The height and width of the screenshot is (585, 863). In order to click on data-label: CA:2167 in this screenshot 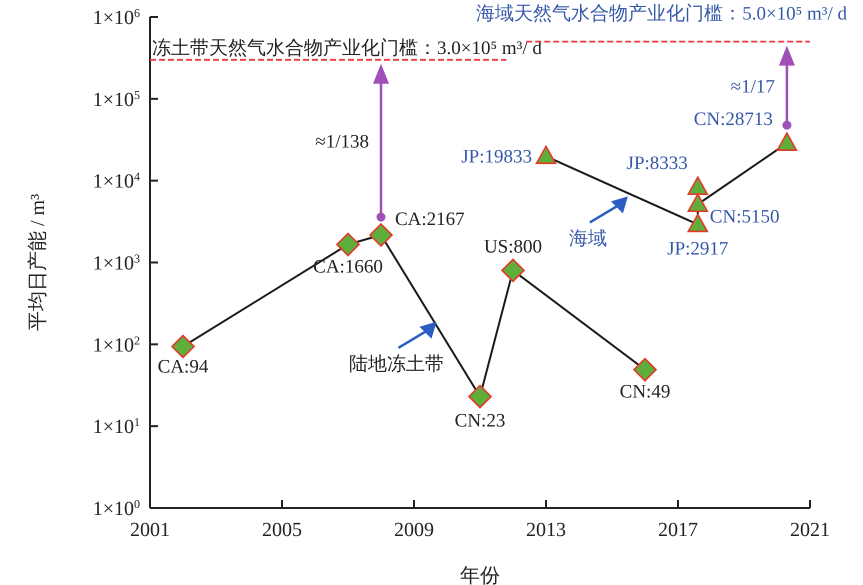, I will do `click(430, 219)`.